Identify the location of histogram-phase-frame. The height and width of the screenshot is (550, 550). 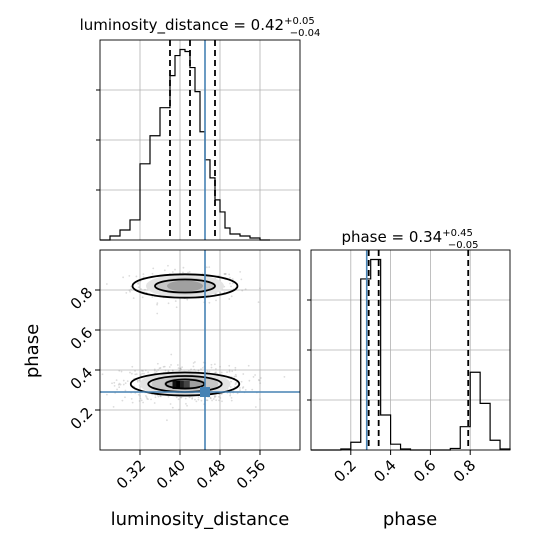
(410, 350).